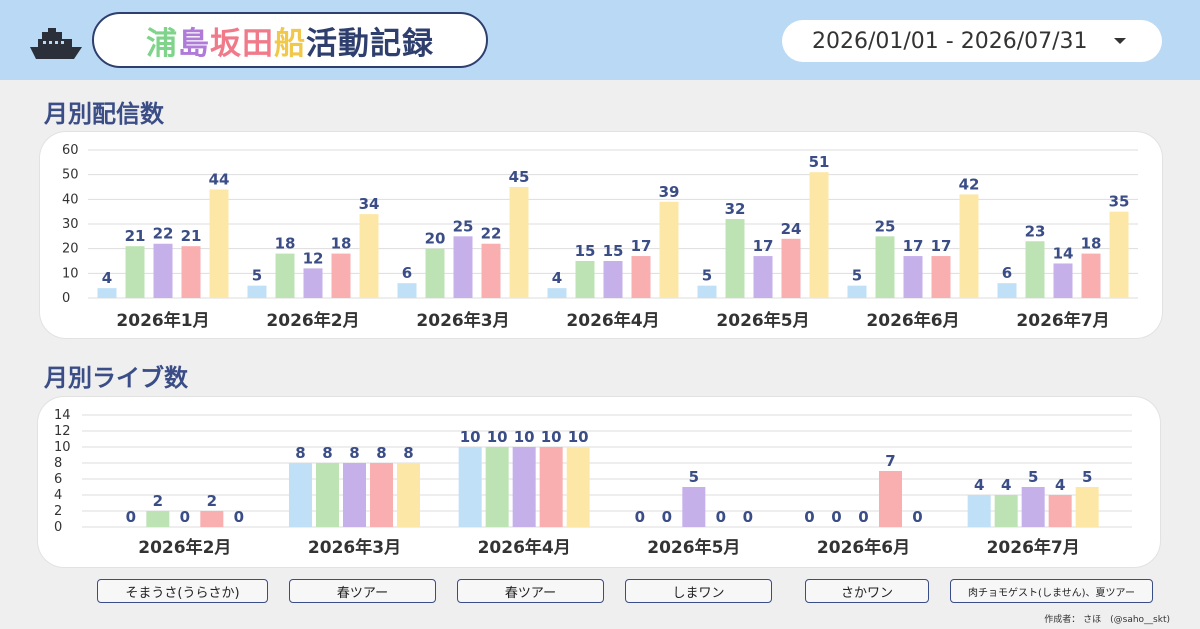  What do you see at coordinates (104, 114) in the screenshot?
I see `section-title-streams: 月別配信数` at bounding box center [104, 114].